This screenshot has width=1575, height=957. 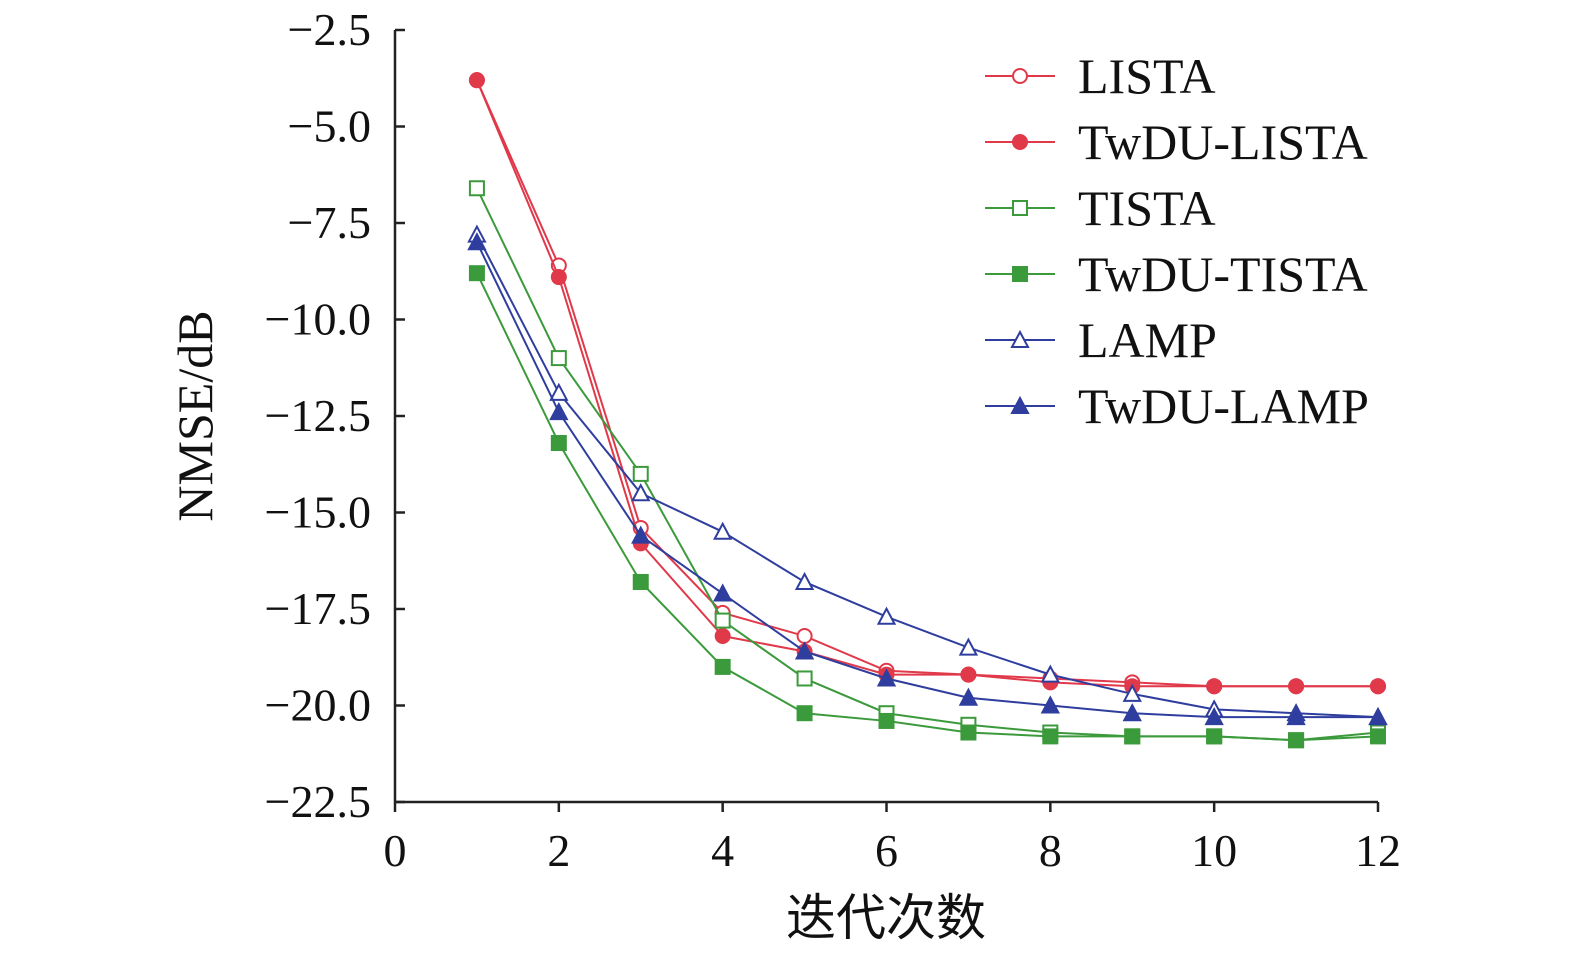 What do you see at coordinates (1020, 76) in the screenshot?
I see `legend-marker-lista` at bounding box center [1020, 76].